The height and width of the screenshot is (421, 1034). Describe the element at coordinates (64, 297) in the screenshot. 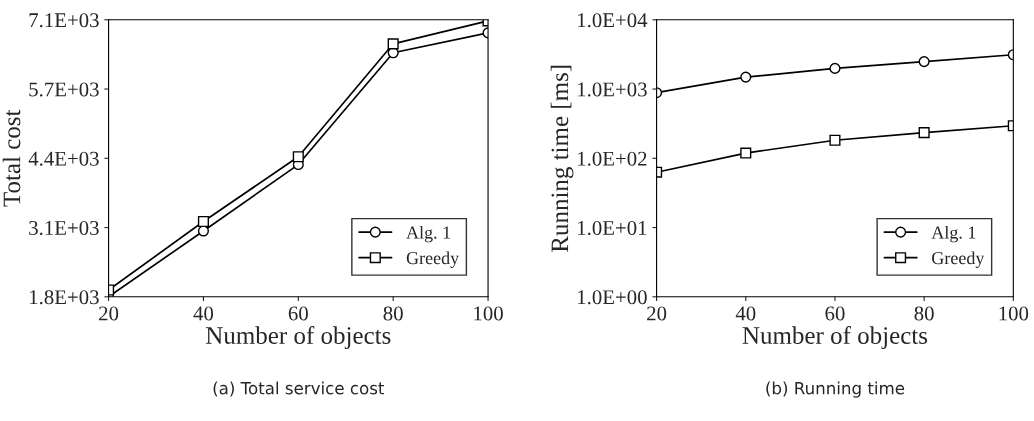

I see `y-tick-label: 1.8E+03` at that location.